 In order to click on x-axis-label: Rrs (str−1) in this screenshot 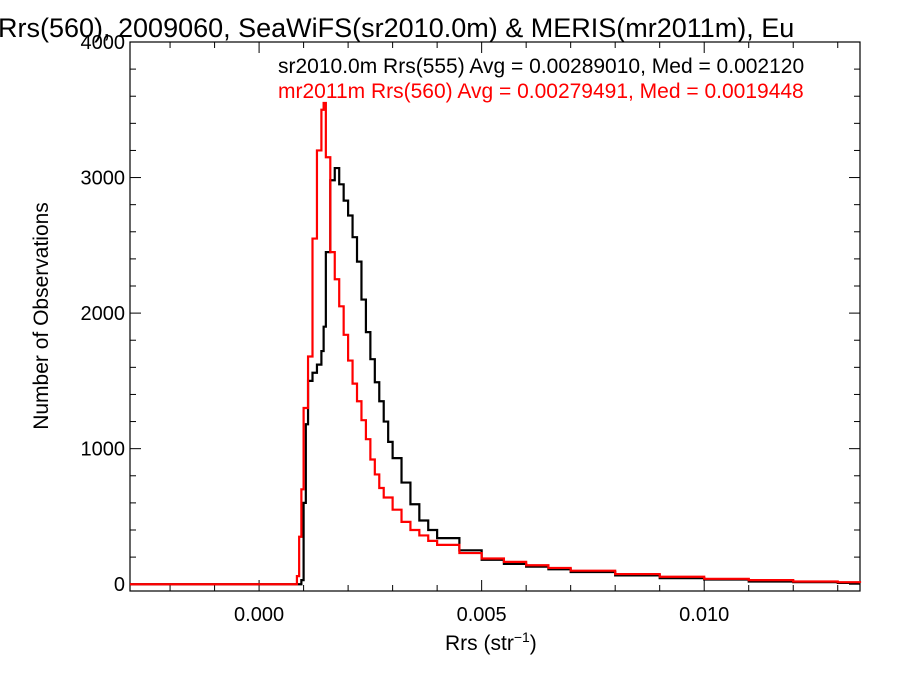, I will do `click(491, 642)`.